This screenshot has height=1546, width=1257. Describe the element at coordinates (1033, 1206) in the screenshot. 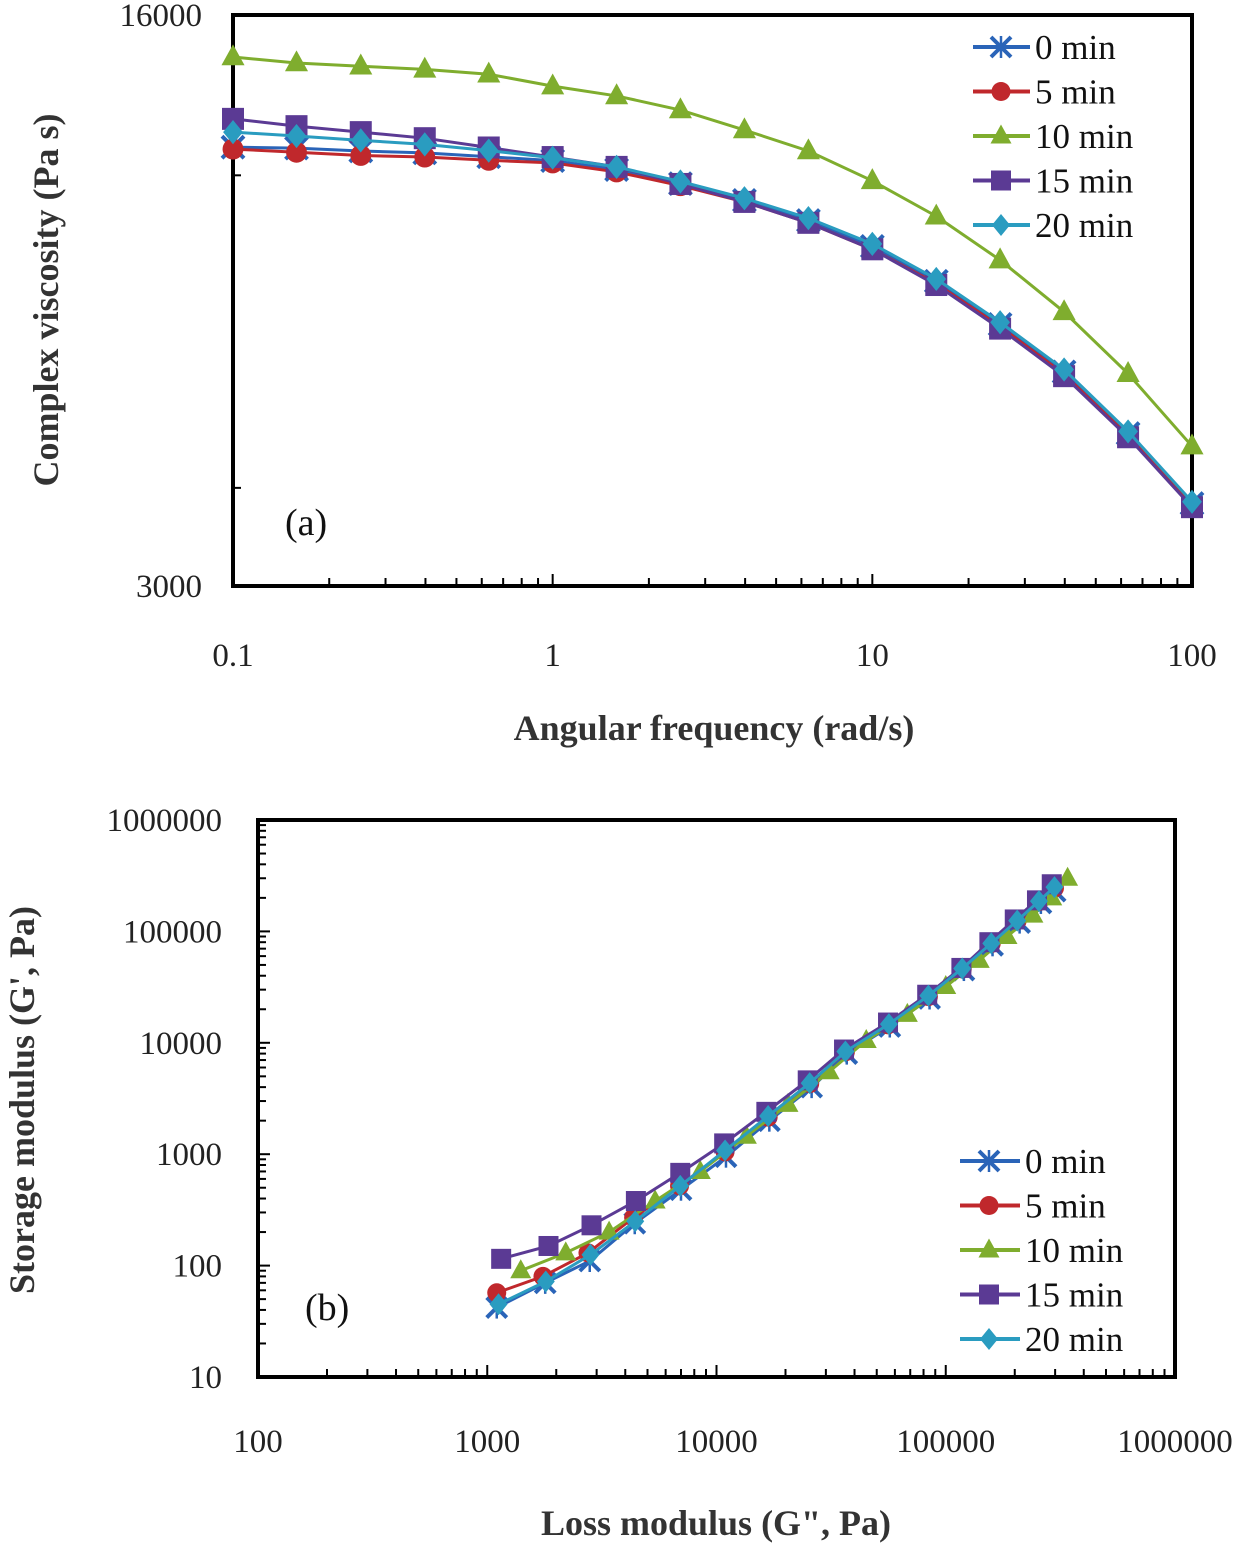

I see `legend-item: 5 min` at that location.